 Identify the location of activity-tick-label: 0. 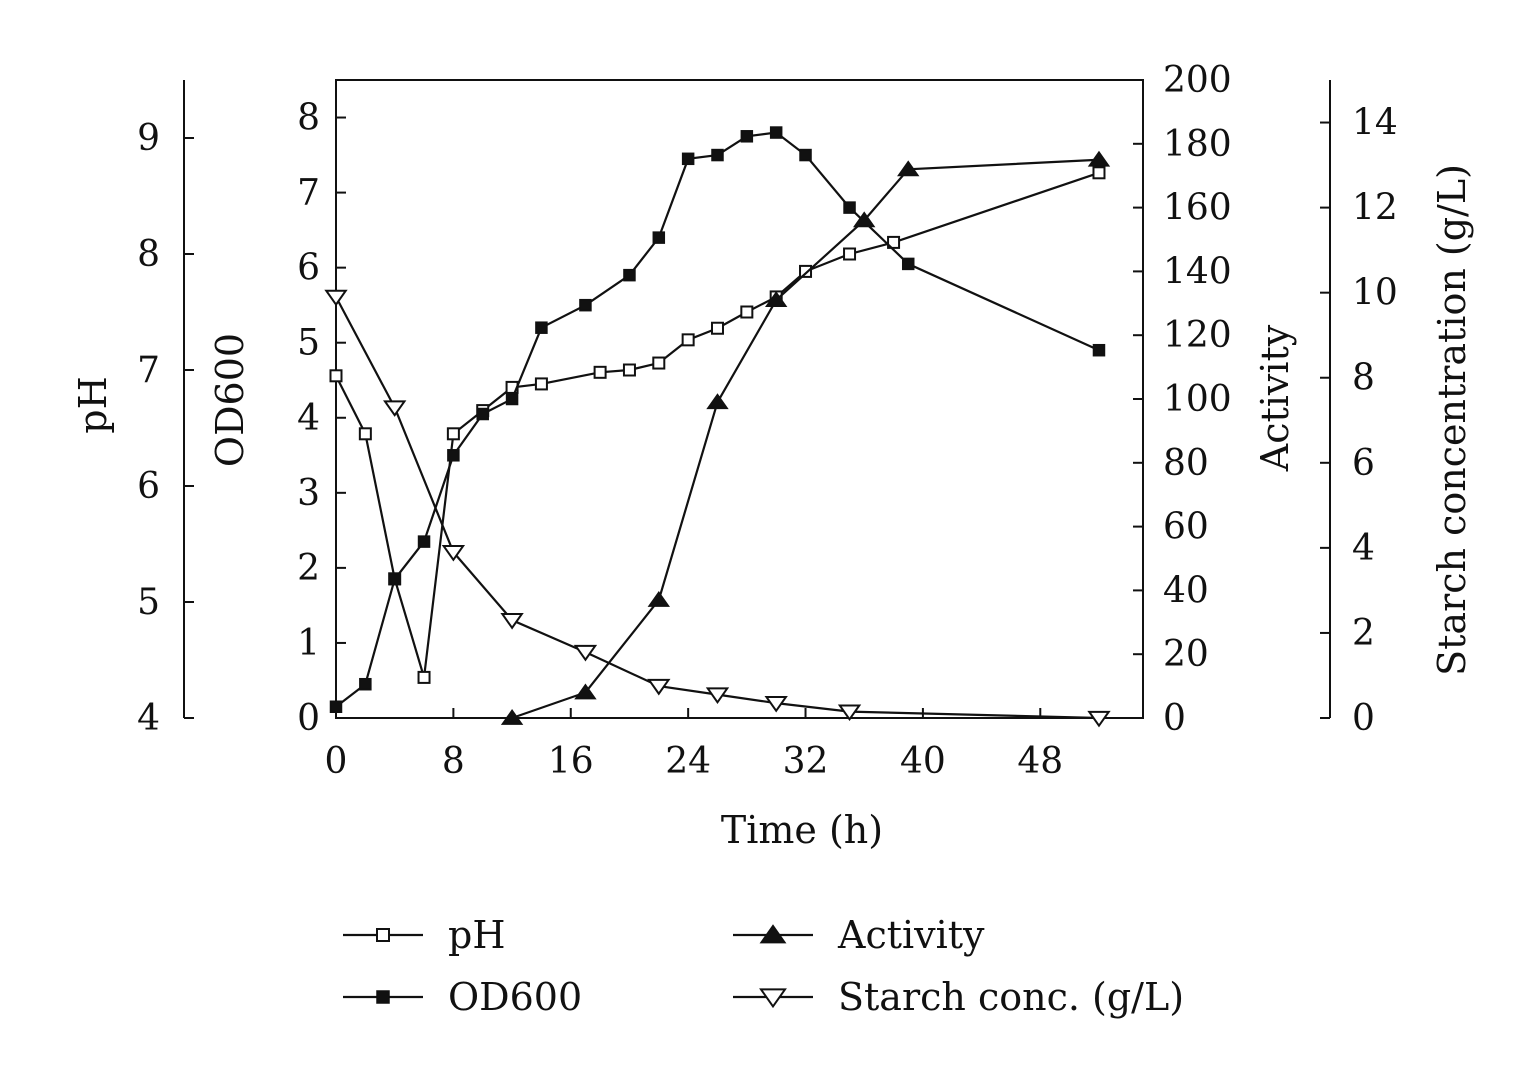
(1174, 718).